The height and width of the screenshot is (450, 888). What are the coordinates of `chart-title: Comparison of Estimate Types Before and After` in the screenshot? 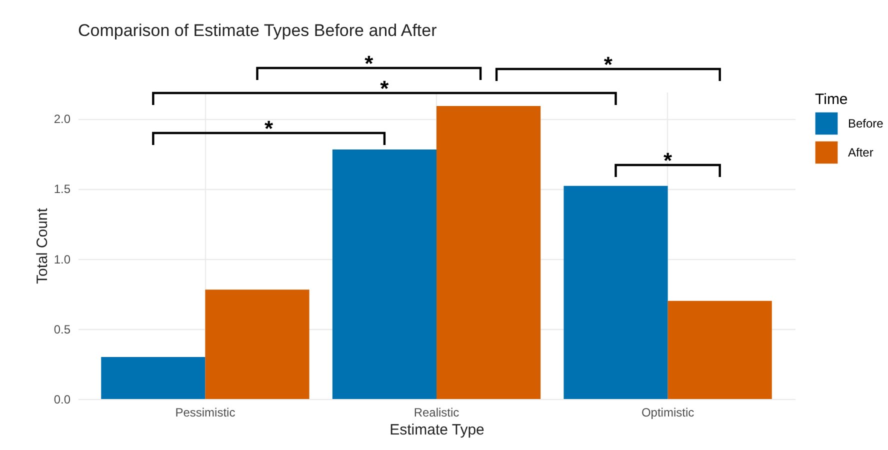 It's located at (258, 30).